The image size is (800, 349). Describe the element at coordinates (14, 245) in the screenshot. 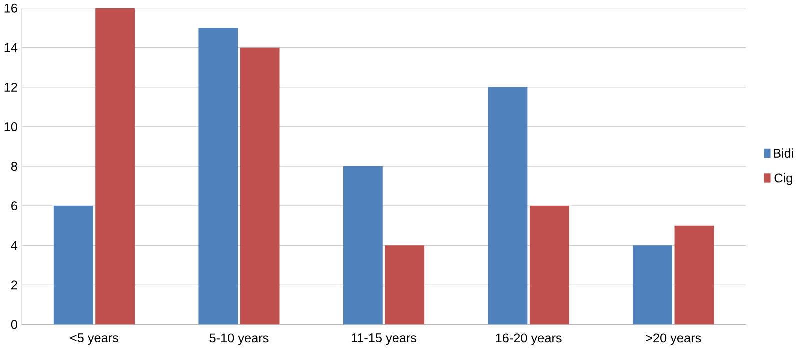

I see `y-tick-label: 4` at that location.